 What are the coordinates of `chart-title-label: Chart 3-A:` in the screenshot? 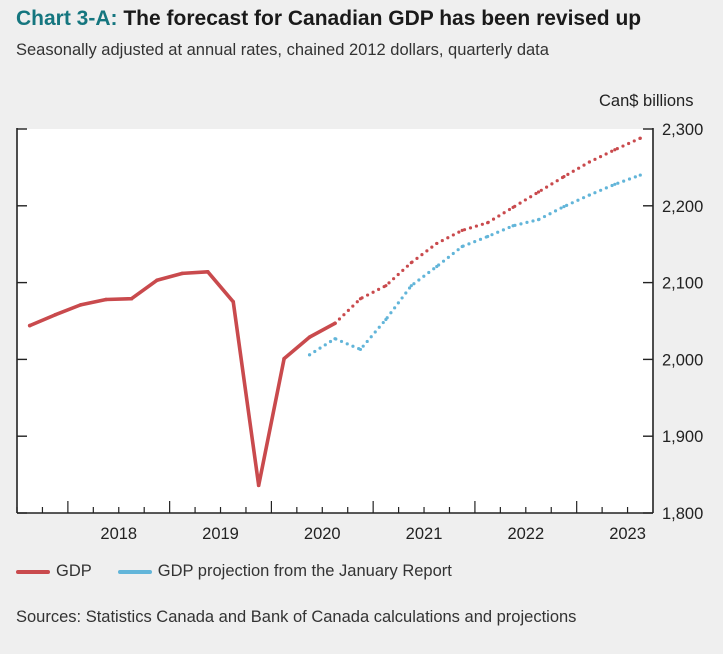 It's located at (67, 18).